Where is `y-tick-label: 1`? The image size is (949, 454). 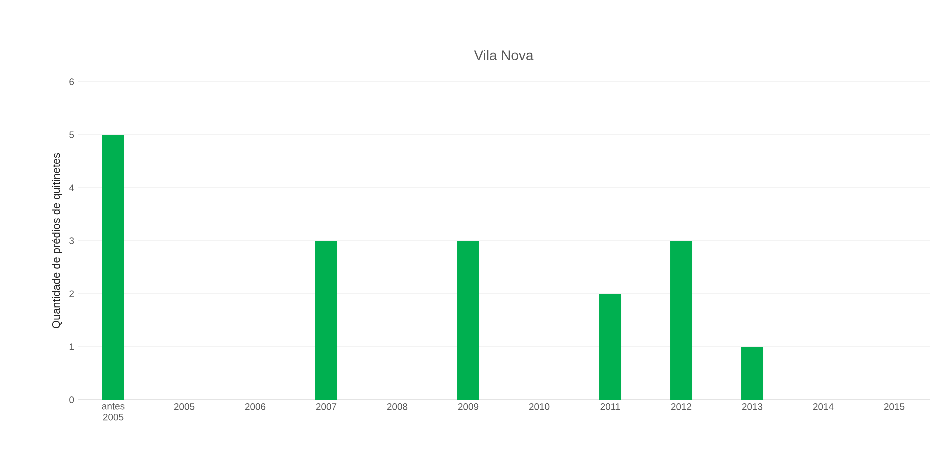 y-tick-label: 1 is located at coordinates (72, 347).